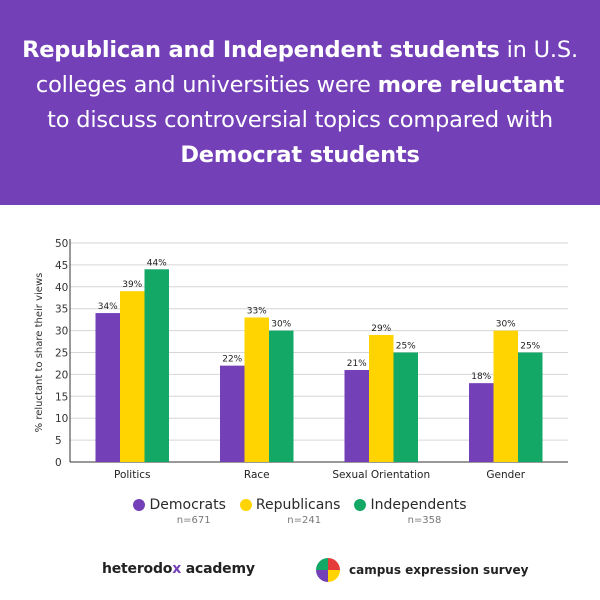 This screenshot has height=600, width=600. Describe the element at coordinates (61, 354) in the screenshot. I see `y-tick-label: 25` at that location.